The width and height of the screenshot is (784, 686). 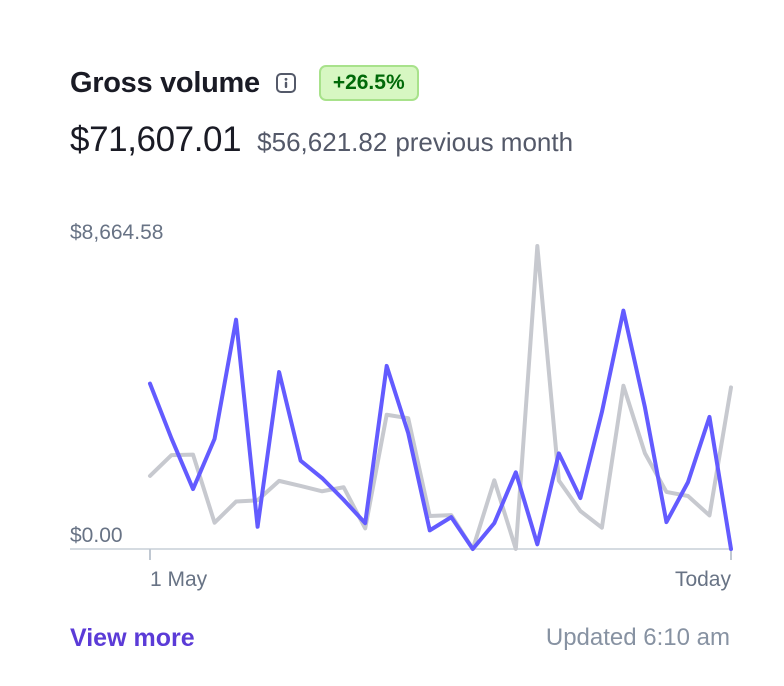 I want to click on view-more-link: View more, so click(x=132, y=637).